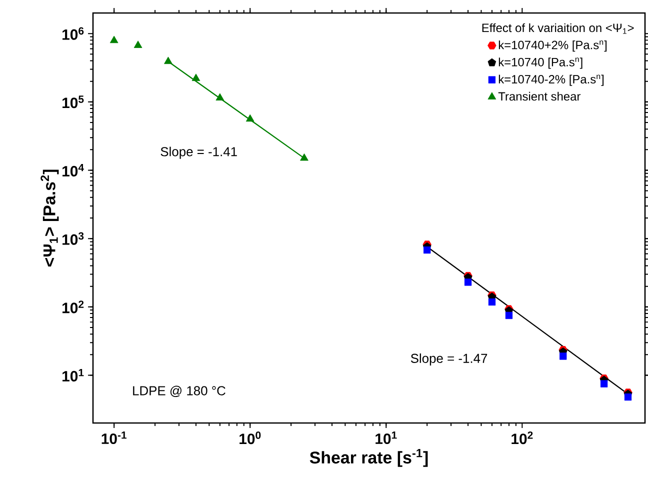 This screenshot has width=648, height=499. What do you see at coordinates (73, 170) in the screenshot?
I see `y-tick-label: 10$^{4}$` at bounding box center [73, 170].